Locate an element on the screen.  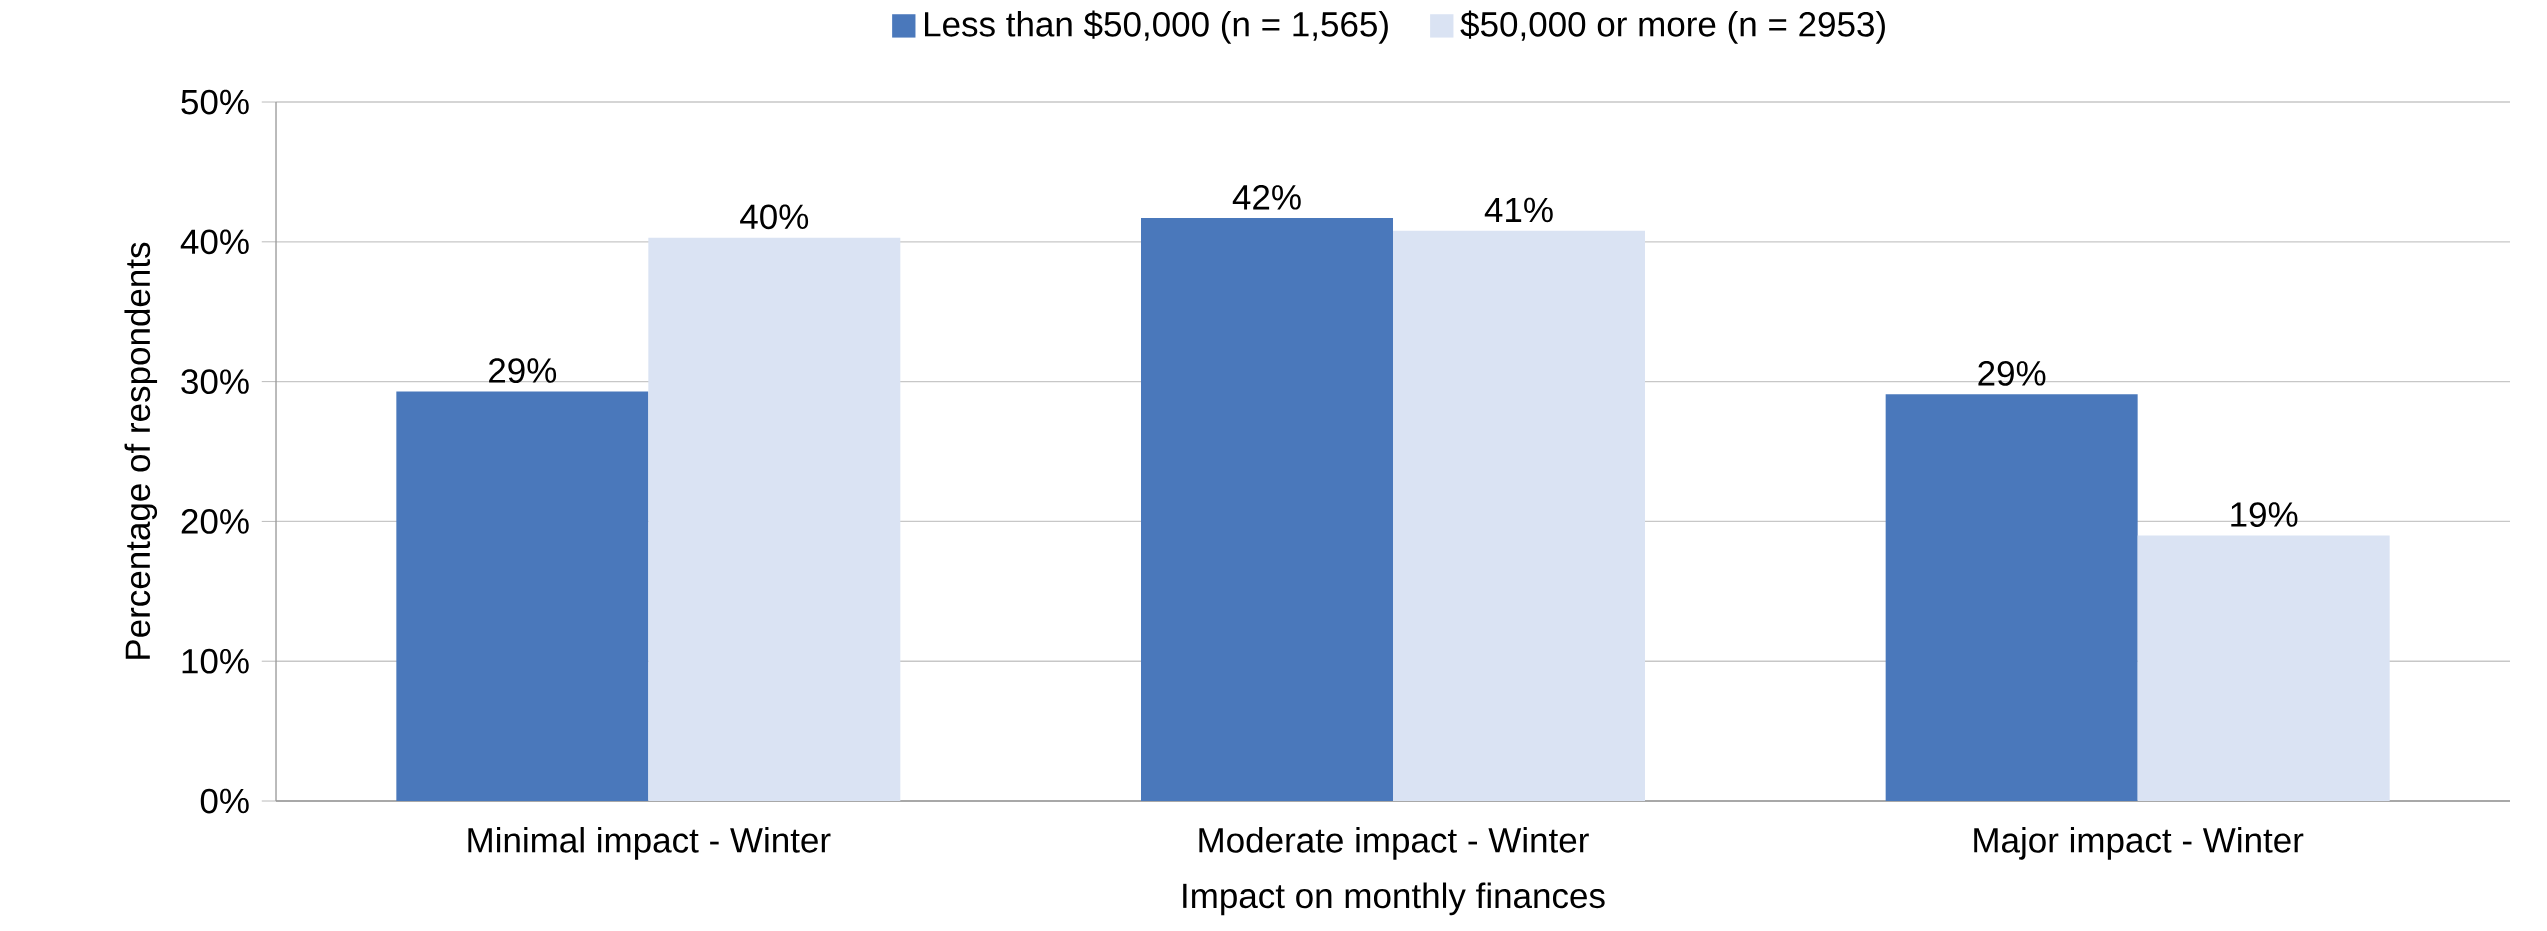
data-label: 19% is located at coordinates (2264, 514).